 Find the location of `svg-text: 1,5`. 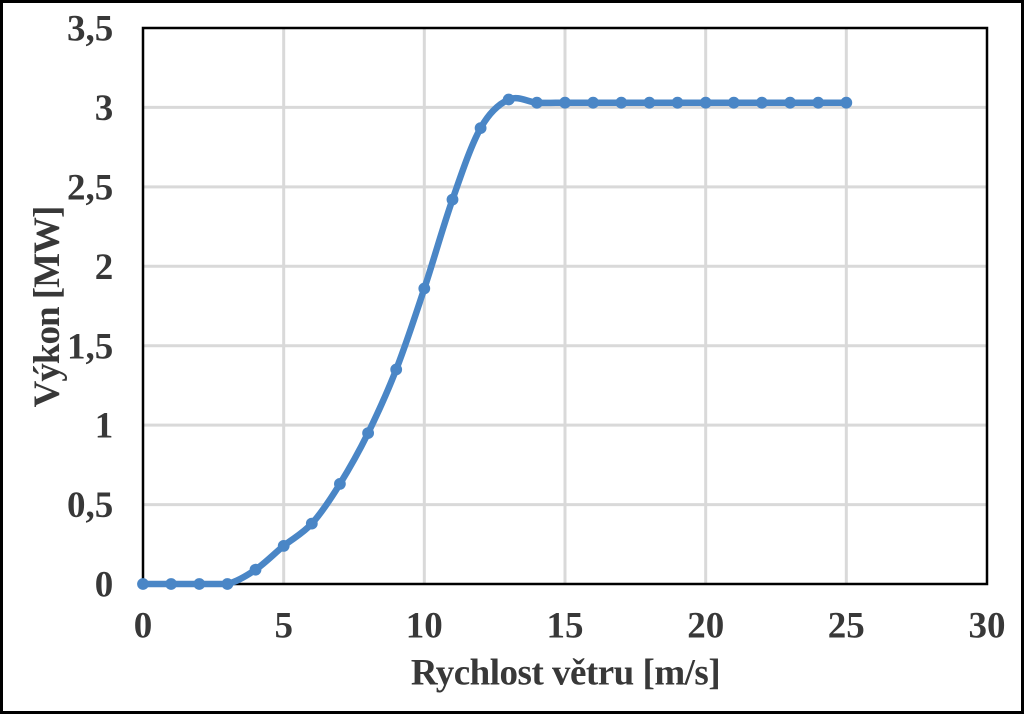

svg-text: 1,5 is located at coordinates (90, 346).